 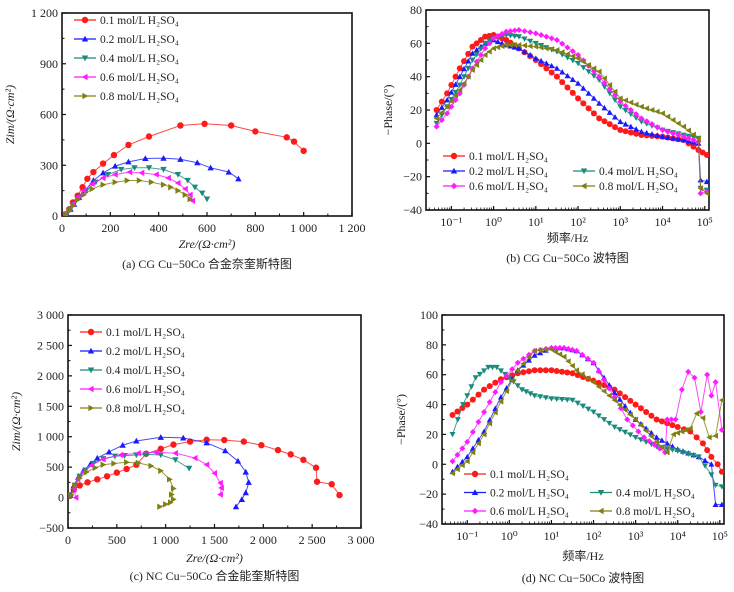 What do you see at coordinates (432, 405) in the screenshot?
I see `y-tick-label: 40` at bounding box center [432, 405].